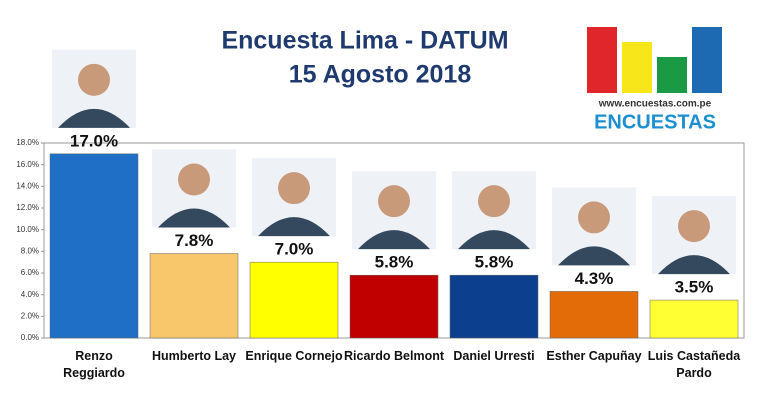 The width and height of the screenshot is (768, 416). I want to click on y-tick-label: 10.0%, so click(27, 229).